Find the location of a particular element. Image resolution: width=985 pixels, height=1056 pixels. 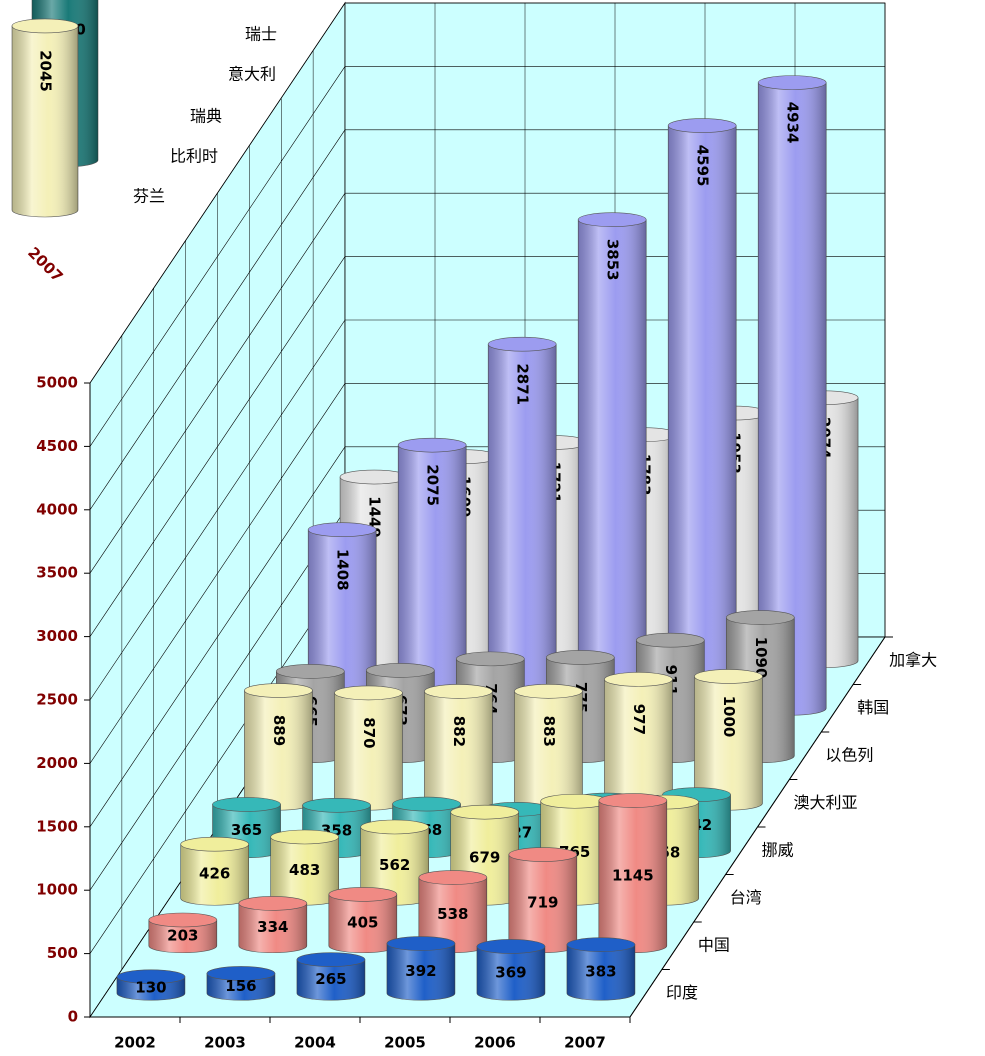

x-tick-label: 2002 is located at coordinates (135, 1043).